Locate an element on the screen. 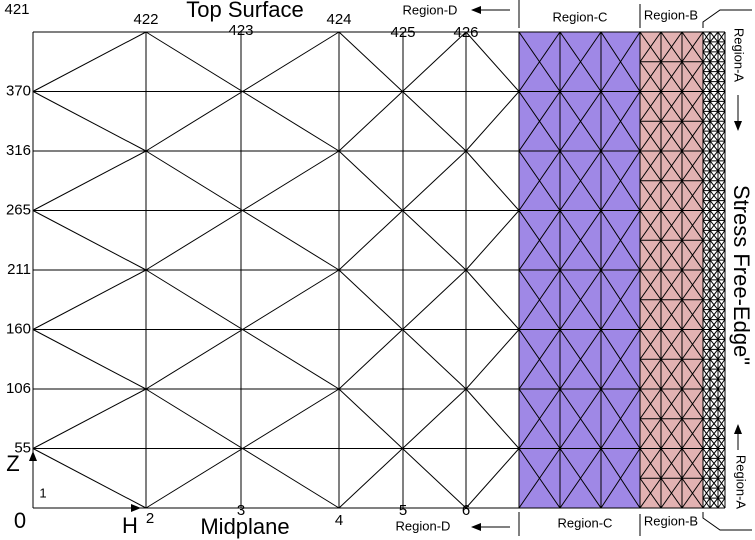 The width and height of the screenshot is (755, 540). node-label: 265 is located at coordinates (18, 209).